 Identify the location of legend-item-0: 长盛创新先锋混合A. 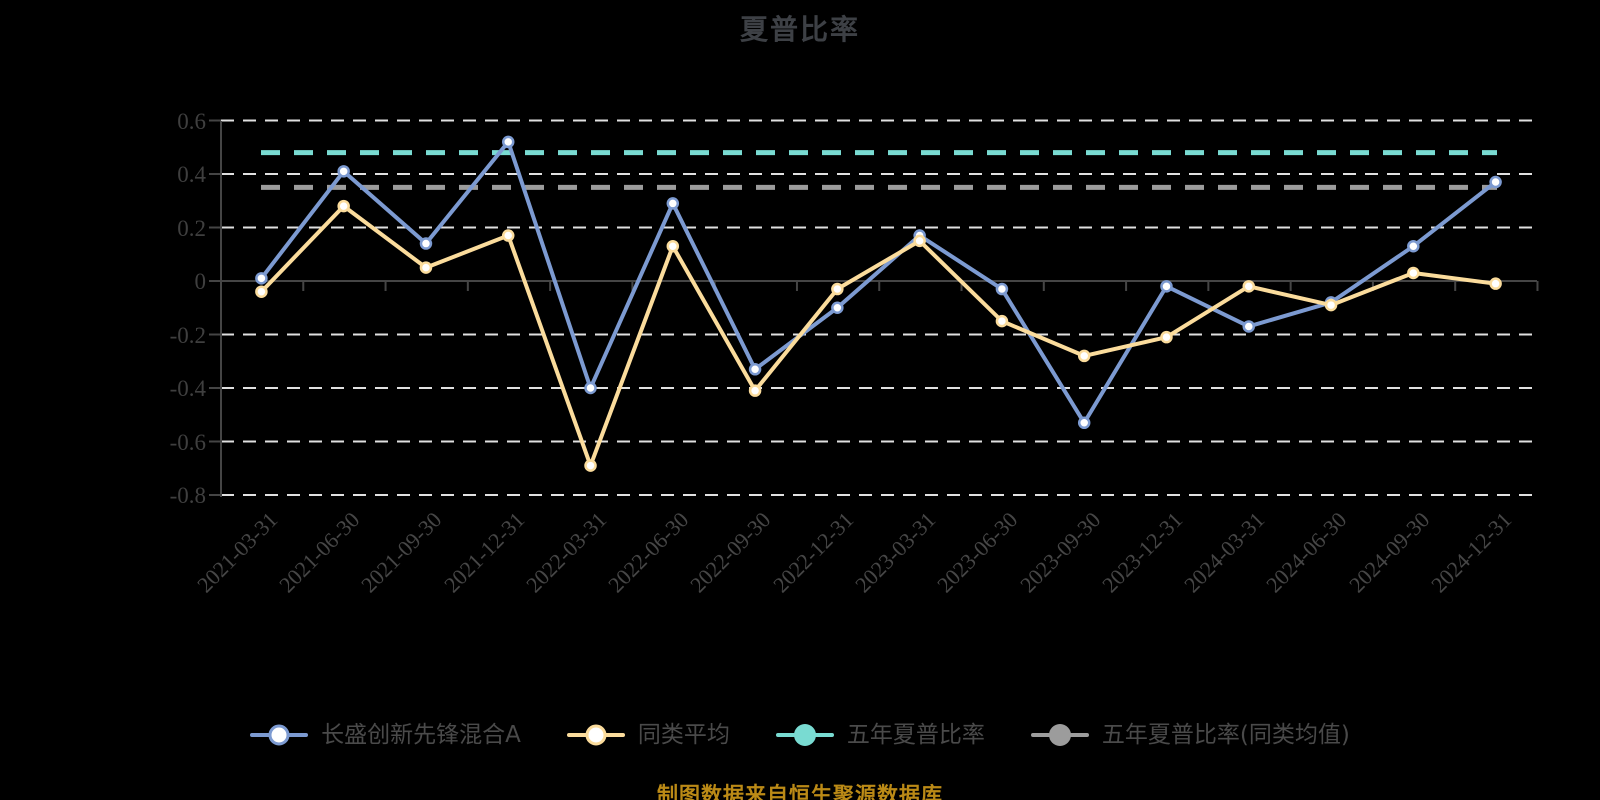
(385, 735).